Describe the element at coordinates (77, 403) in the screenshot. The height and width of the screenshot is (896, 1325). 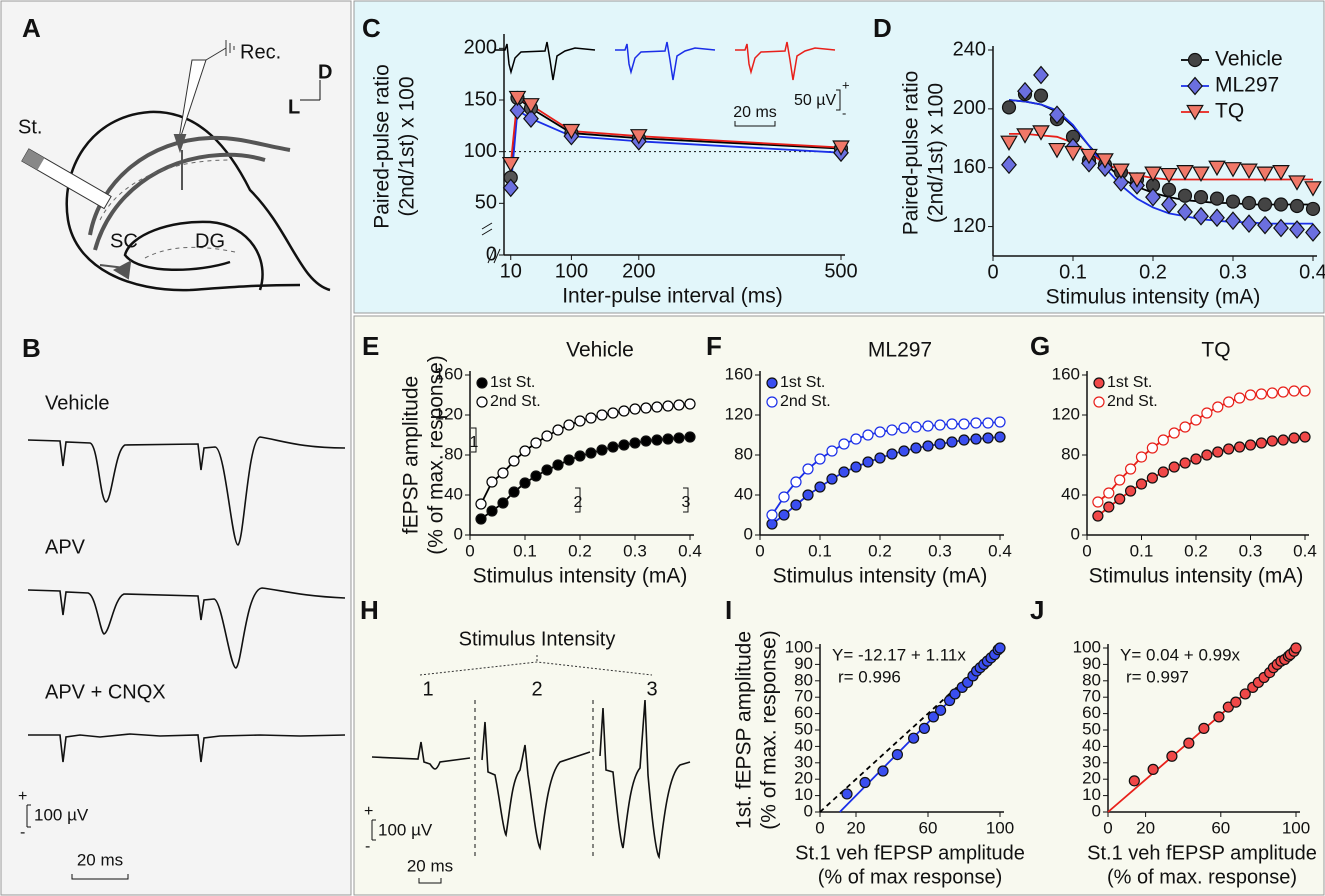
I see `trace-label: Vehicle` at that location.